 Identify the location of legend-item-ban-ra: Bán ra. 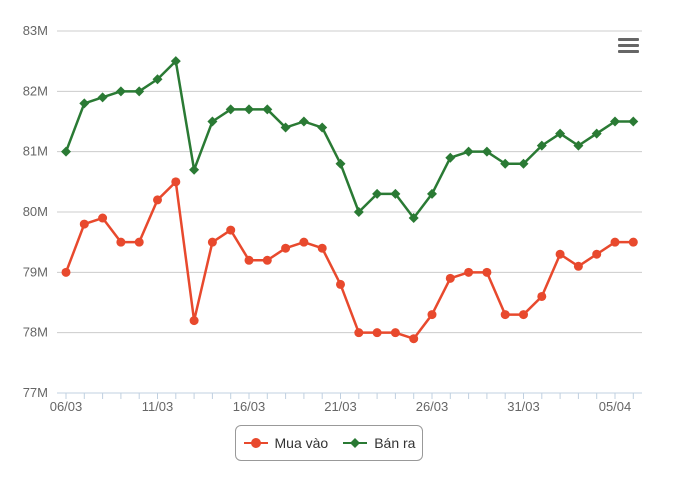
(378, 443).